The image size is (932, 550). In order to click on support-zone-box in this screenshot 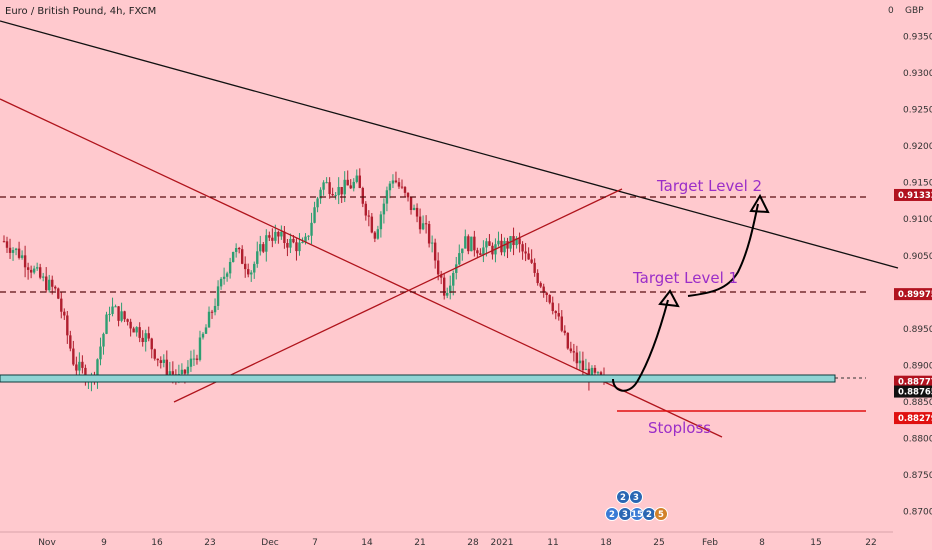, I will do `click(418, 378)`.